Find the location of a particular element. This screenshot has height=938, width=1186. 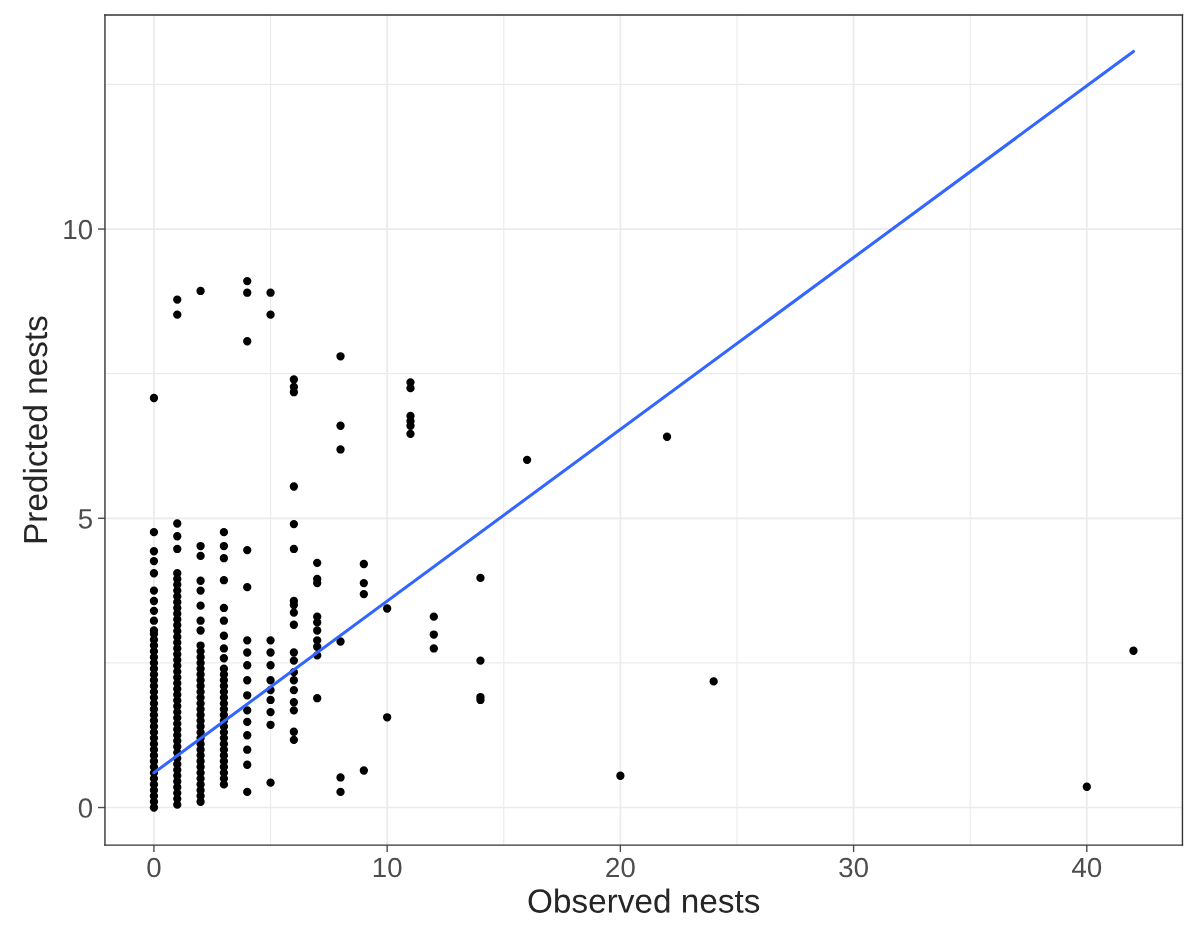

y-tick-label: 5 is located at coordinates (85, 519).